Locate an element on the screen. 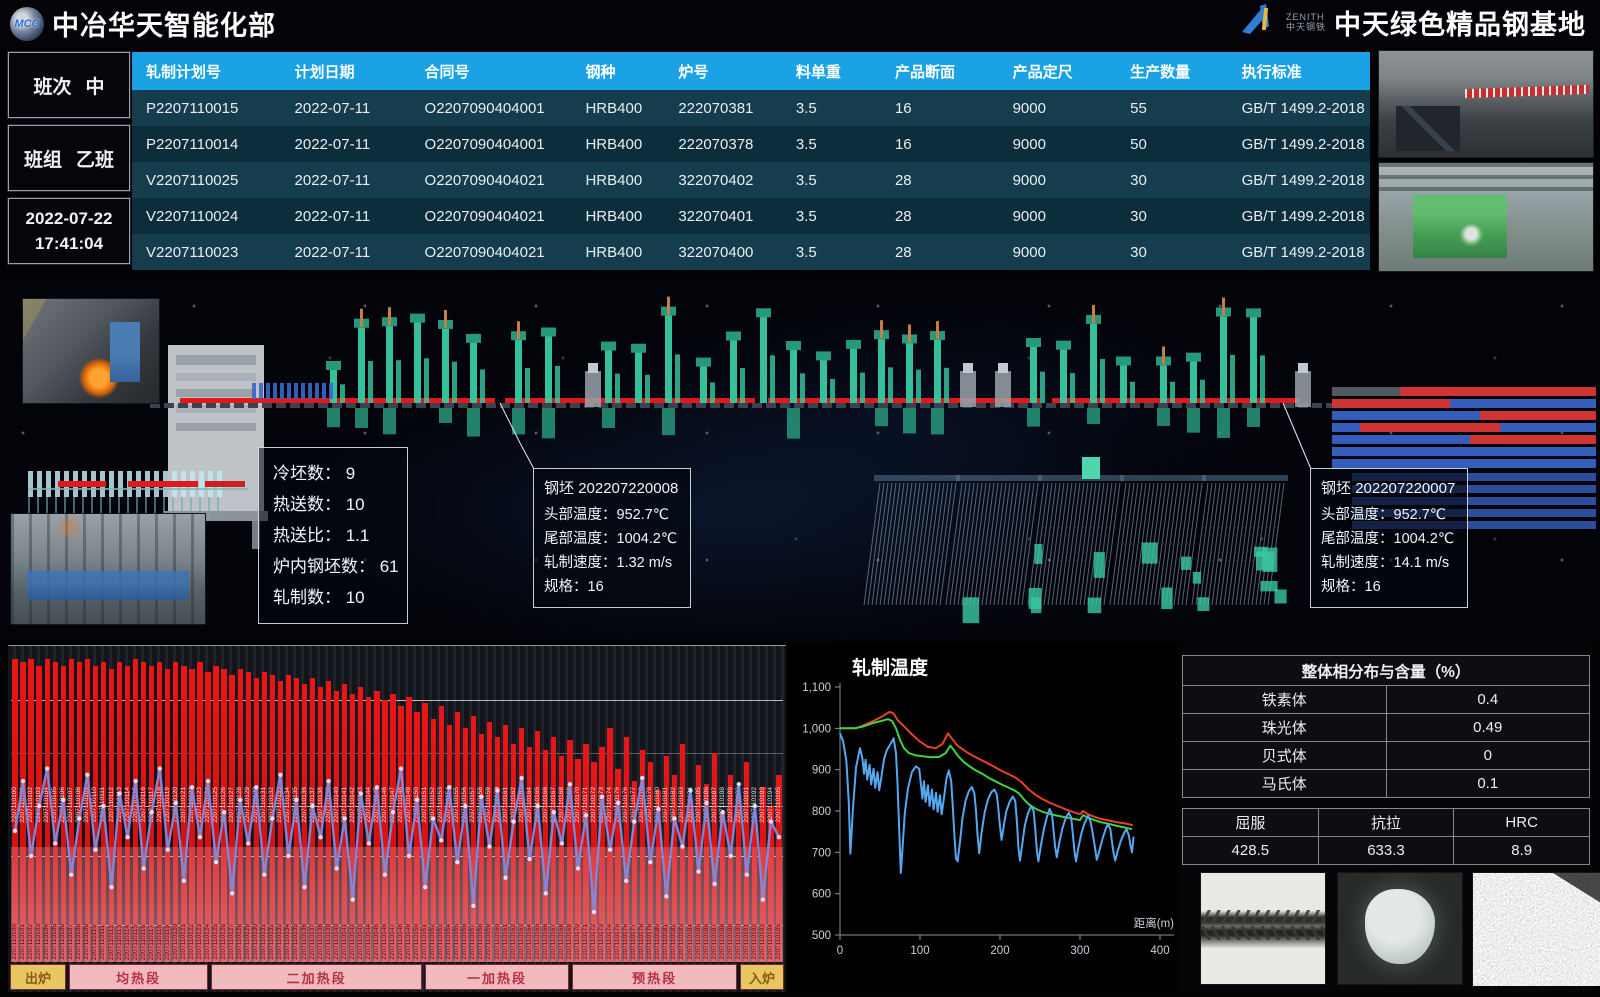  billet-callout-title: 钢坯 202207220007 is located at coordinates (1388, 488).